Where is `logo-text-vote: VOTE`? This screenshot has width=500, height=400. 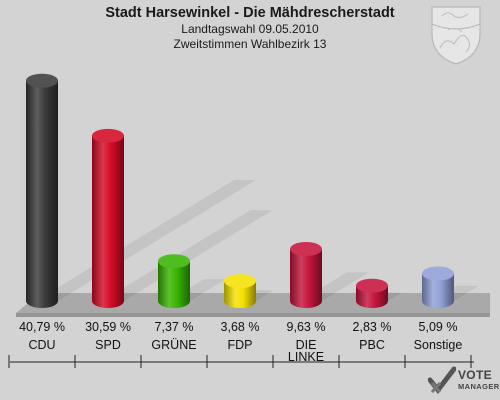
logo-text-vote: VOTE is located at coordinates (475, 375).